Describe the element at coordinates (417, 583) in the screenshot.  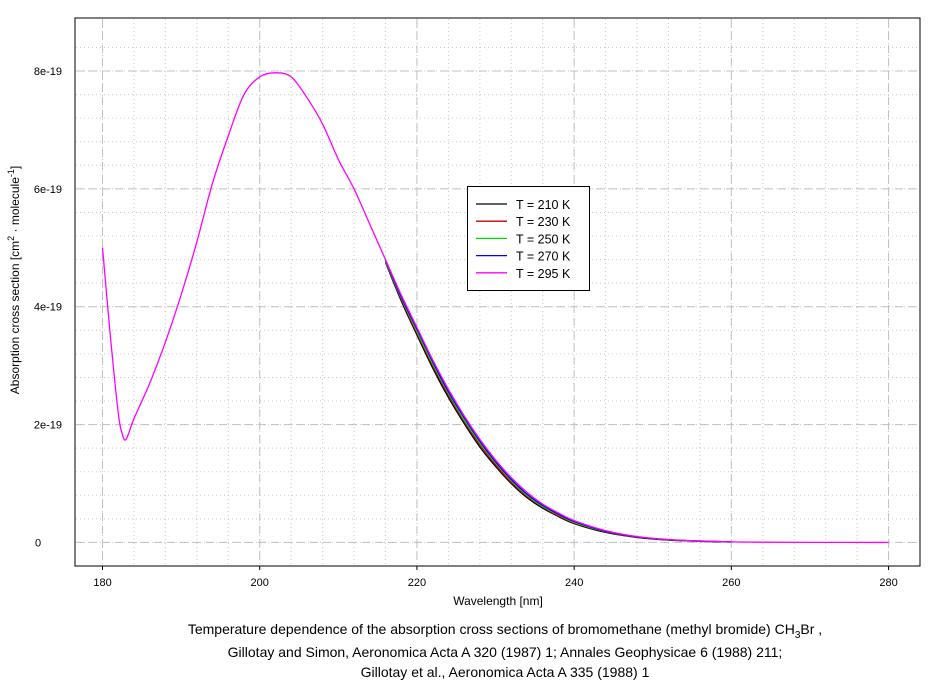
I see `x-tick-label: 220` at that location.